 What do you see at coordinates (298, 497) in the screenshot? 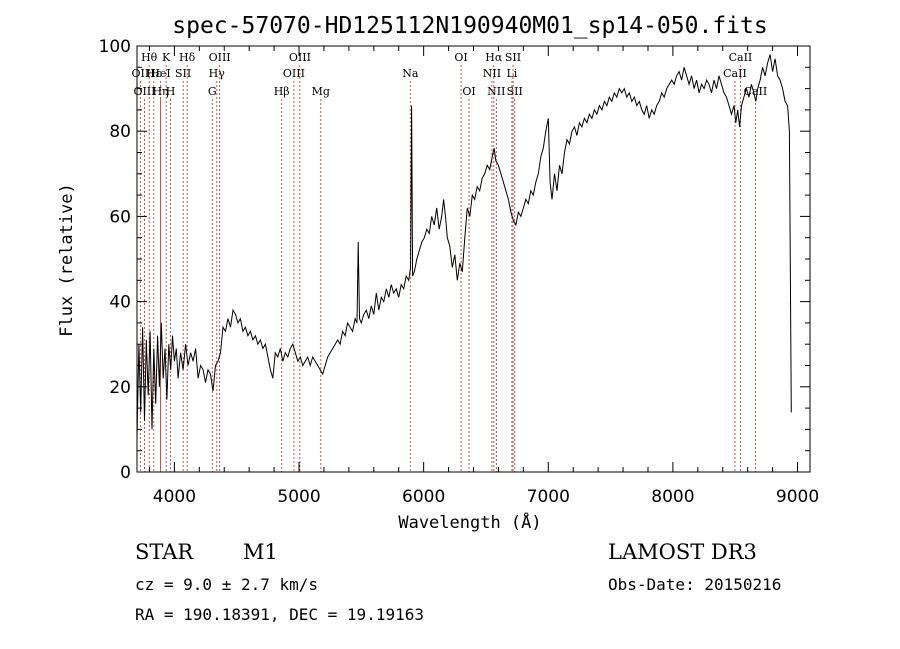
I see `x-tick-label: 5000` at bounding box center [298, 497].